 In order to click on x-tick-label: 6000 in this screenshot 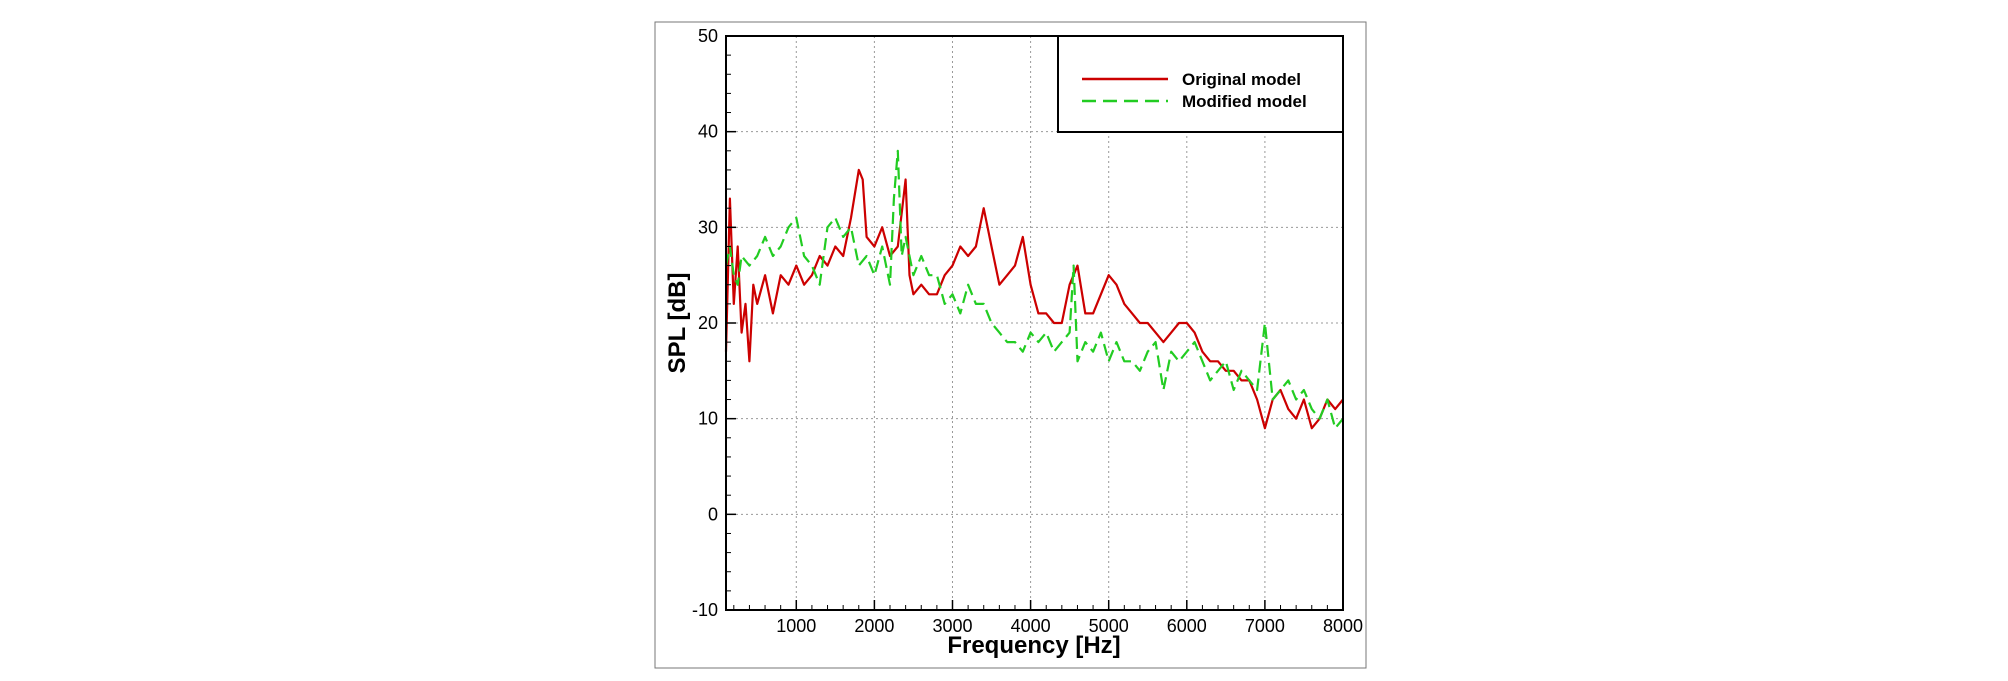, I will do `click(1187, 626)`.